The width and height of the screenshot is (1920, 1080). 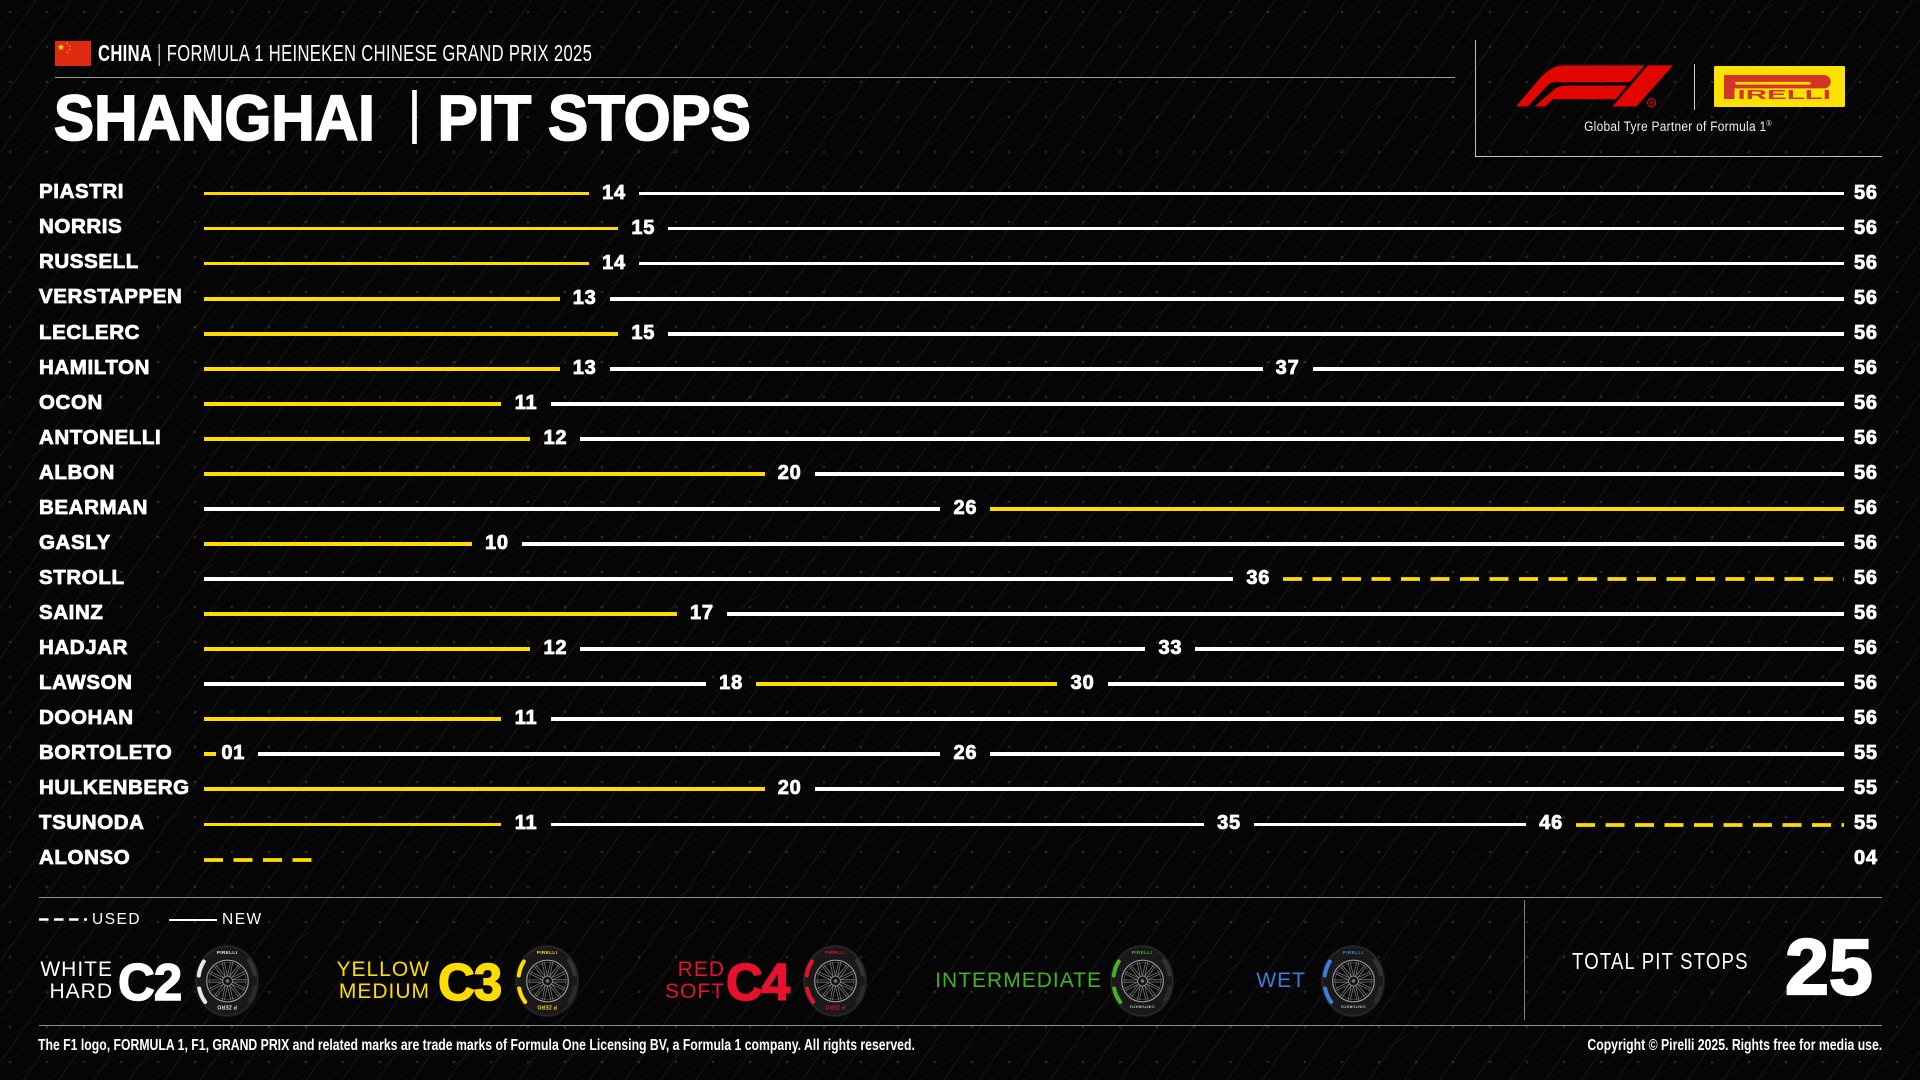 What do you see at coordinates (1651, 104) in the screenshot?
I see `svg-text: R` at bounding box center [1651, 104].